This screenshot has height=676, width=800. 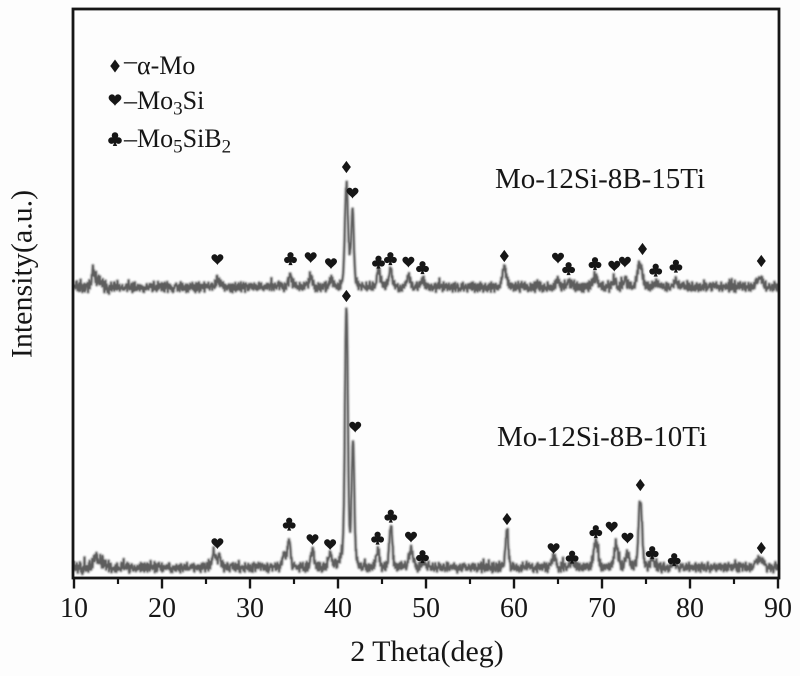 What do you see at coordinates (159, 63) in the screenshot?
I see `legend-item-label: –α-Mo` at bounding box center [159, 63].